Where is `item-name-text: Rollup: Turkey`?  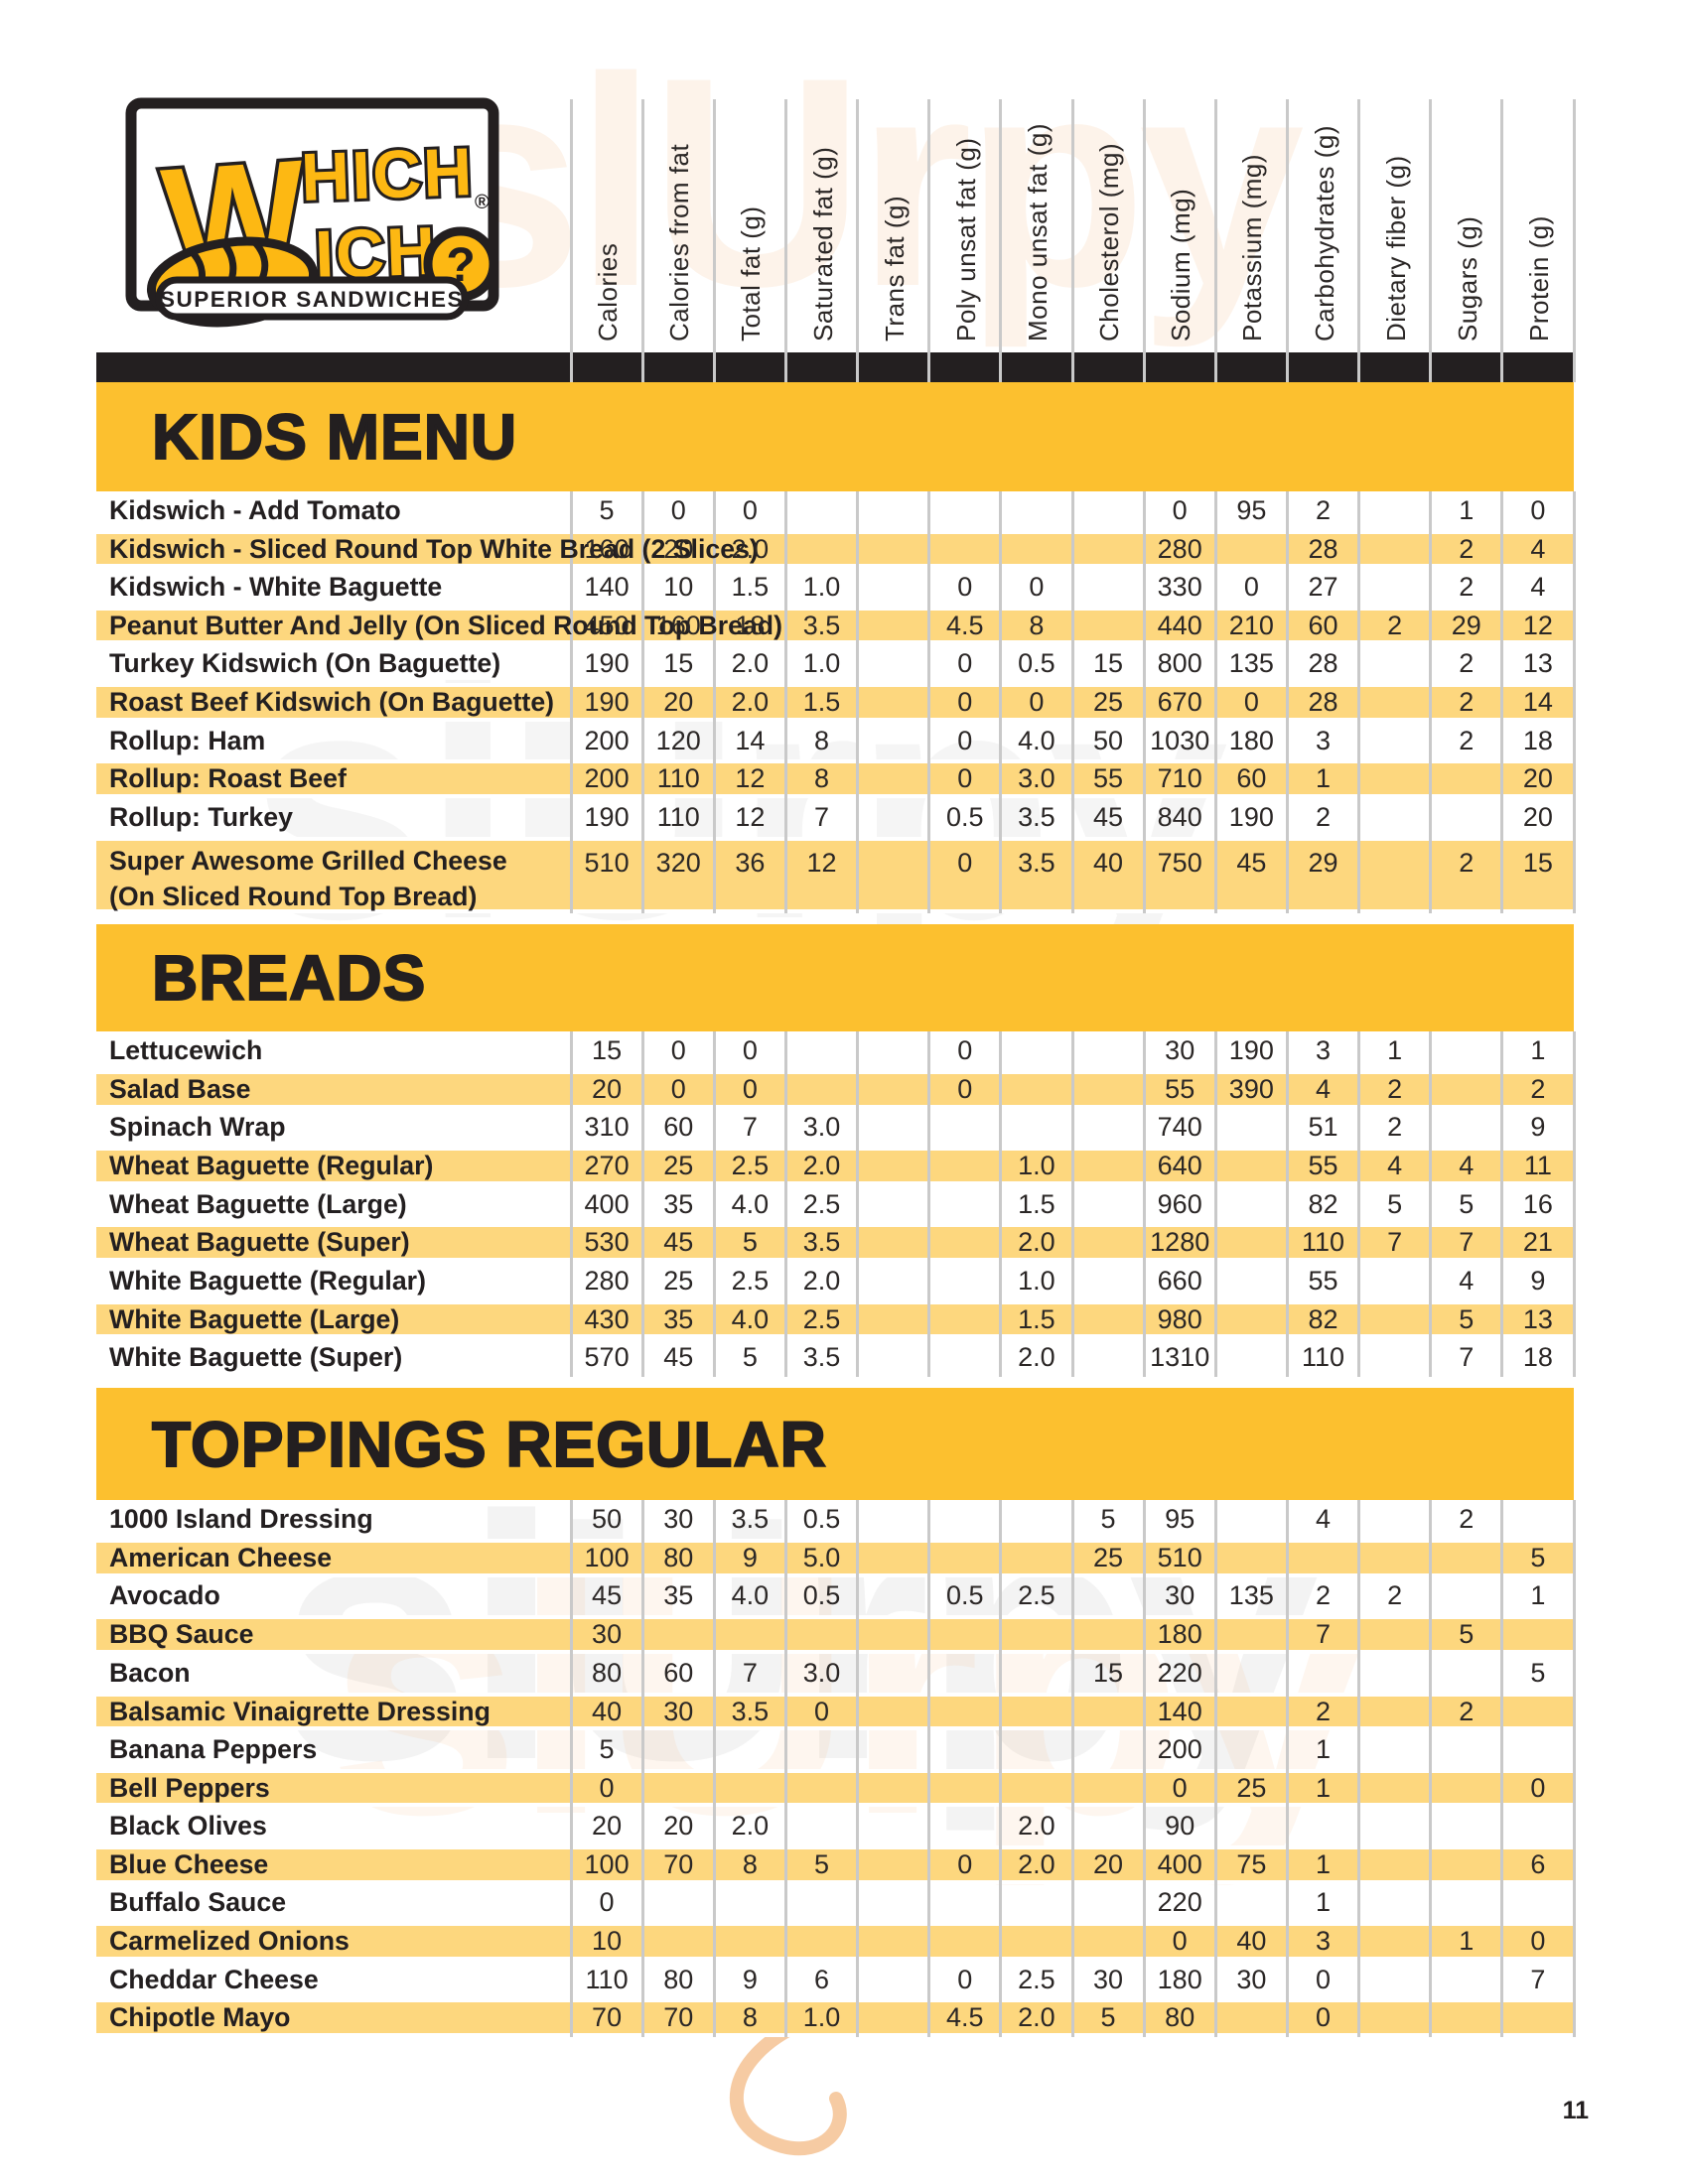
item-name-text: Rollup: Turkey is located at coordinates (201, 816).